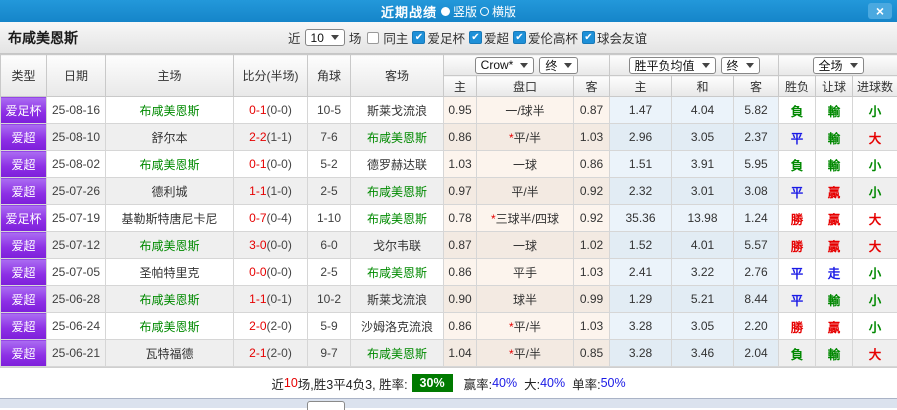  Describe the element at coordinates (496, 39) in the screenshot. I see `league-filter-label: 爱超` at that location.